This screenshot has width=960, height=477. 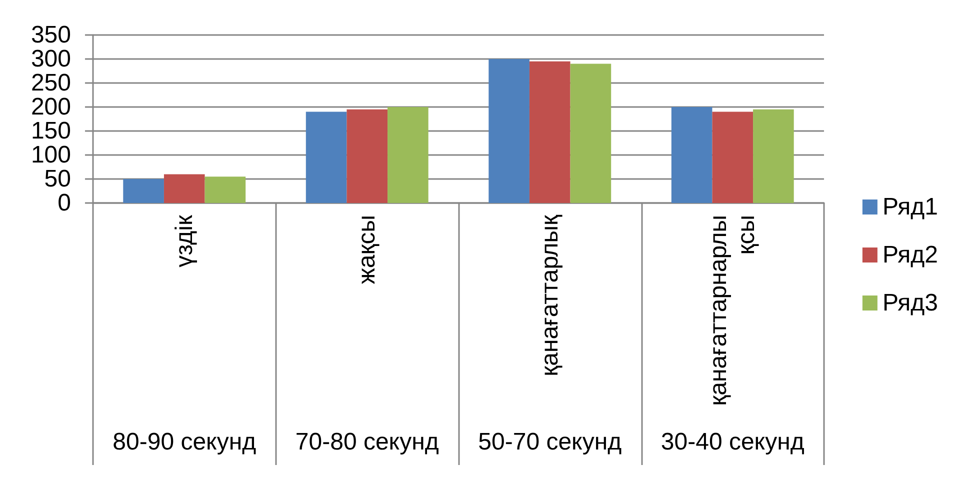 I want to click on text: 80-90 секунд, so click(x=184, y=442).